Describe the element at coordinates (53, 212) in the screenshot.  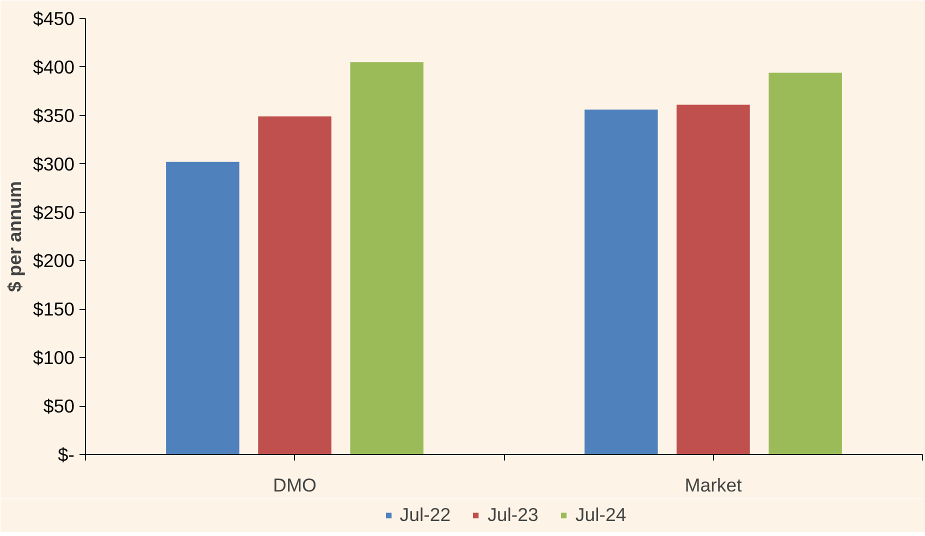
I see `y-tick-label: $250` at that location.